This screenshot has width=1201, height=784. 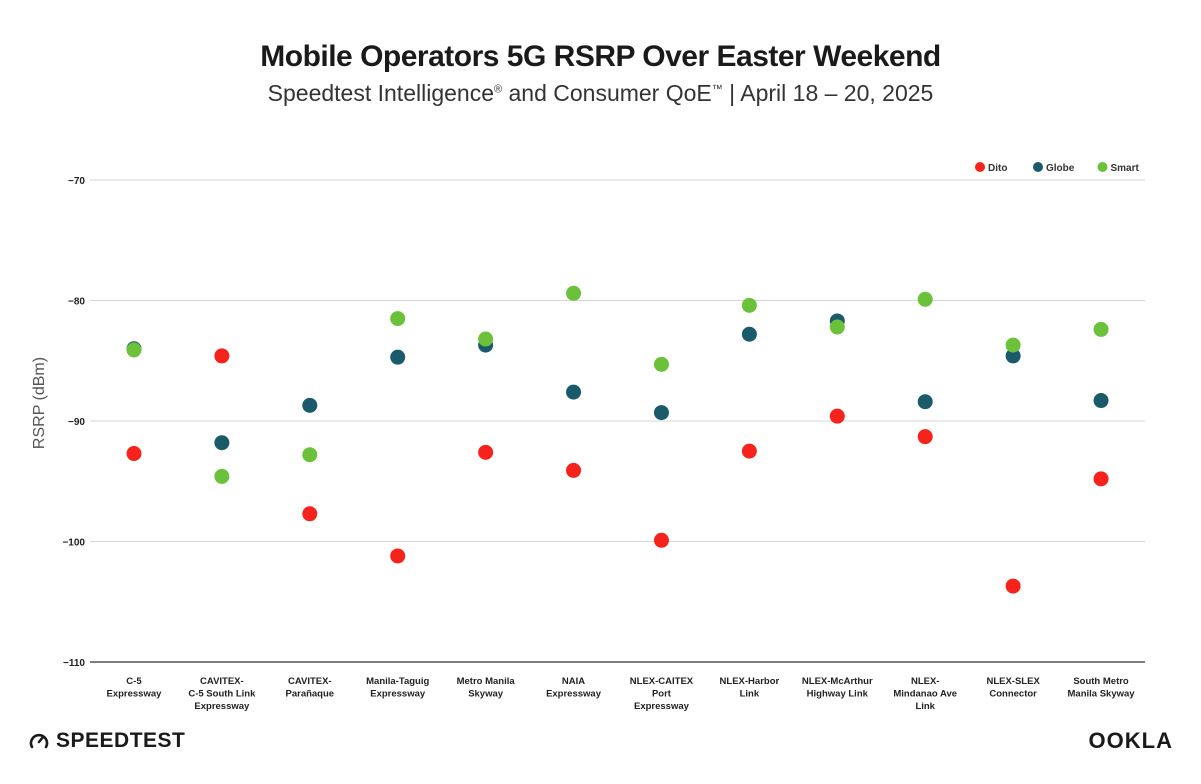 I want to click on subtitle-dates: | April 18 – 20, 2025, so click(x=828, y=93).